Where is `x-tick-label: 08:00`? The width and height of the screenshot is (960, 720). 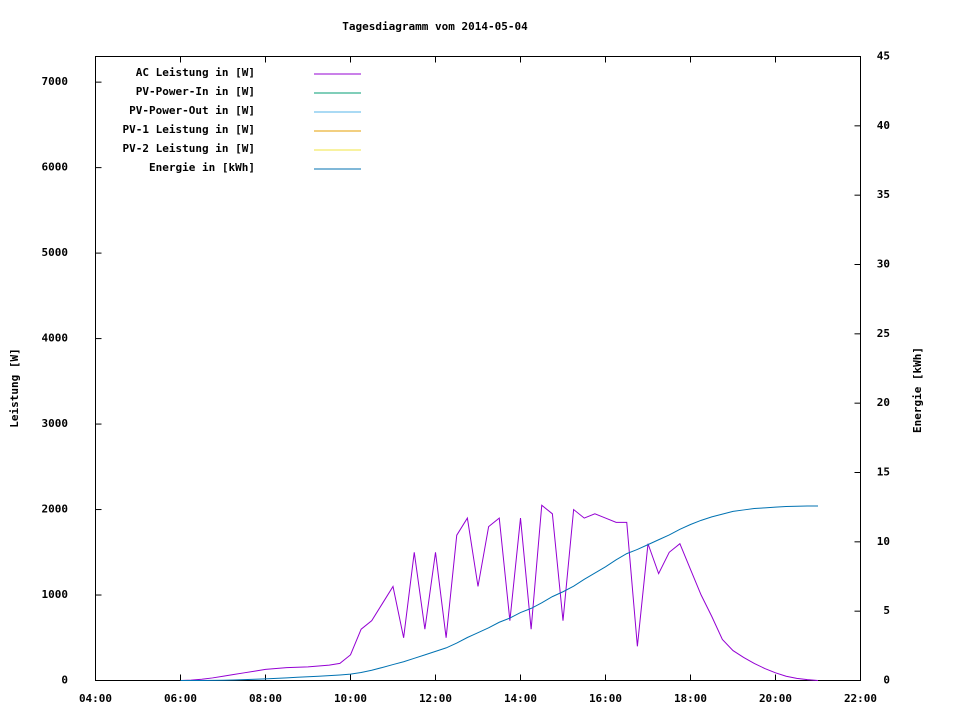
x-tick-label: 08:00 is located at coordinates (265, 698).